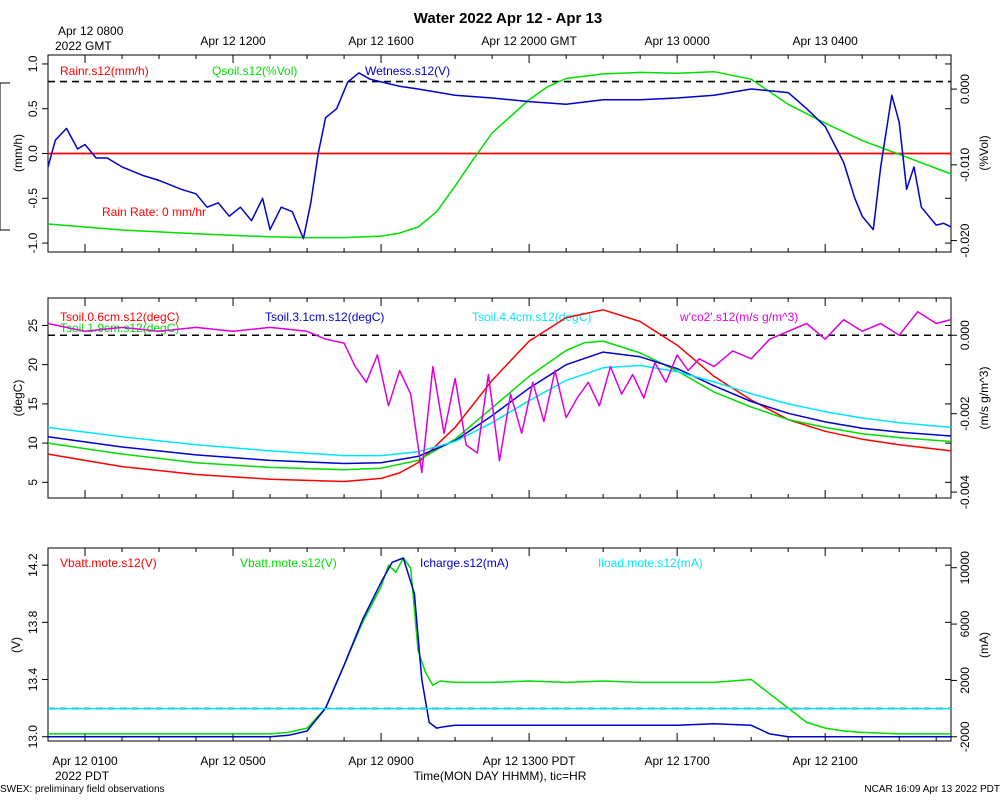 The height and width of the screenshot is (800, 1000). What do you see at coordinates (5, 156) in the screenshot?
I see `panel-1-left-bracket` at bounding box center [5, 156].